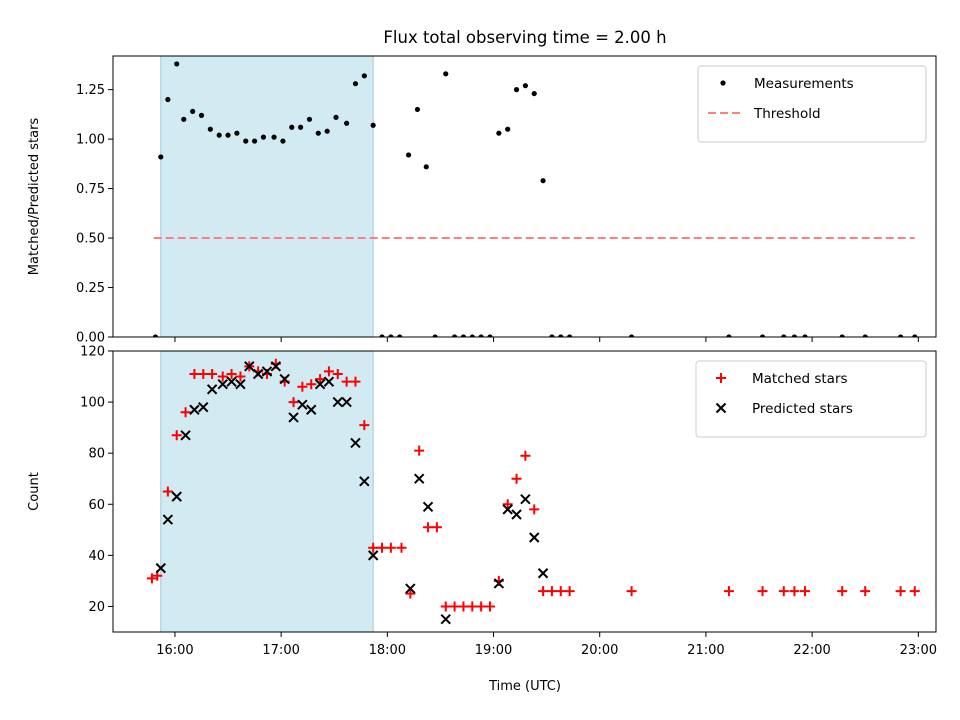 This screenshot has width=960, height=720. What do you see at coordinates (280, 650) in the screenshot?
I see `x-tick-label: 17:00` at bounding box center [280, 650].